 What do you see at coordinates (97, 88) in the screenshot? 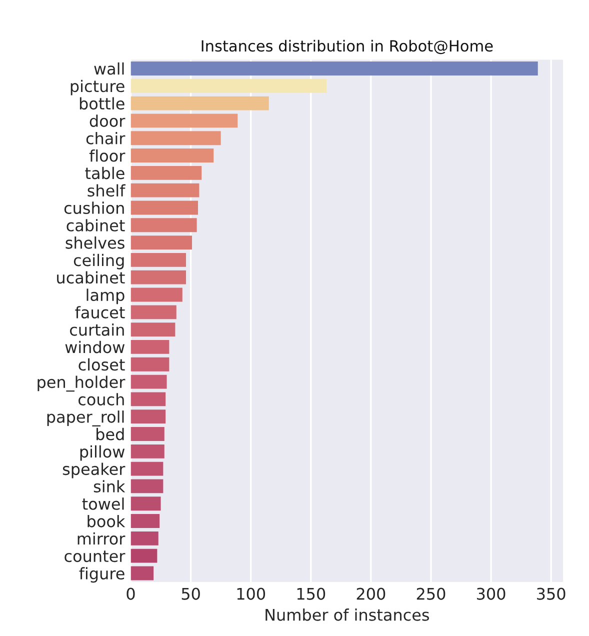
I see `y-tick-label: picture` at bounding box center [97, 88].